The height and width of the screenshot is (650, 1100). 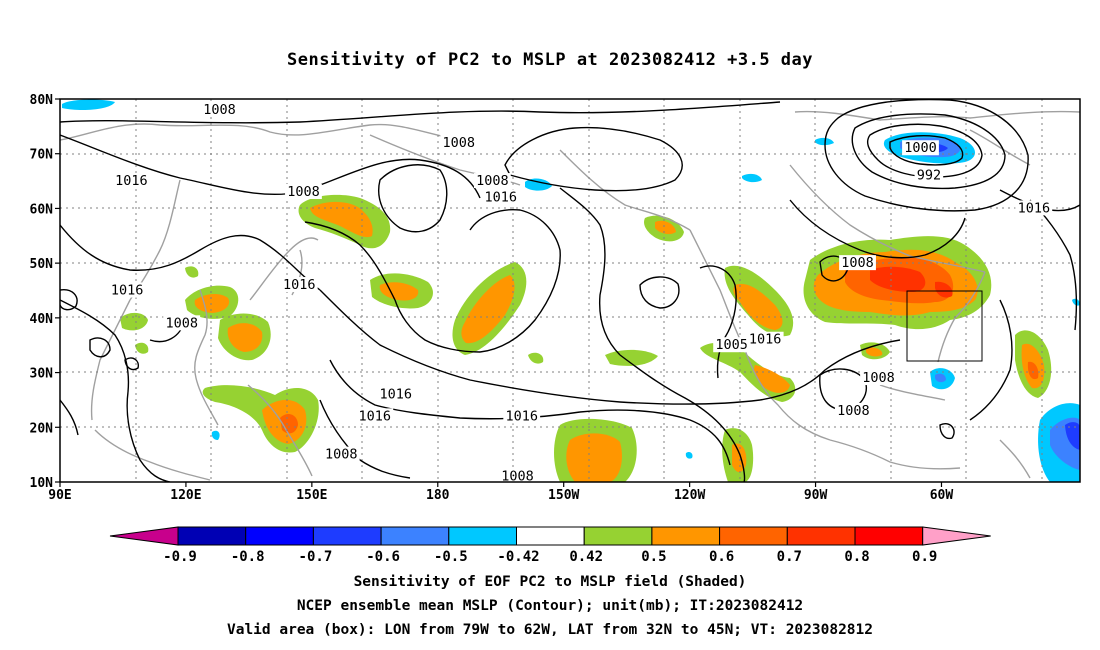 What do you see at coordinates (144, 536) in the screenshot?
I see `colorbar-left-arrow` at bounding box center [144, 536].